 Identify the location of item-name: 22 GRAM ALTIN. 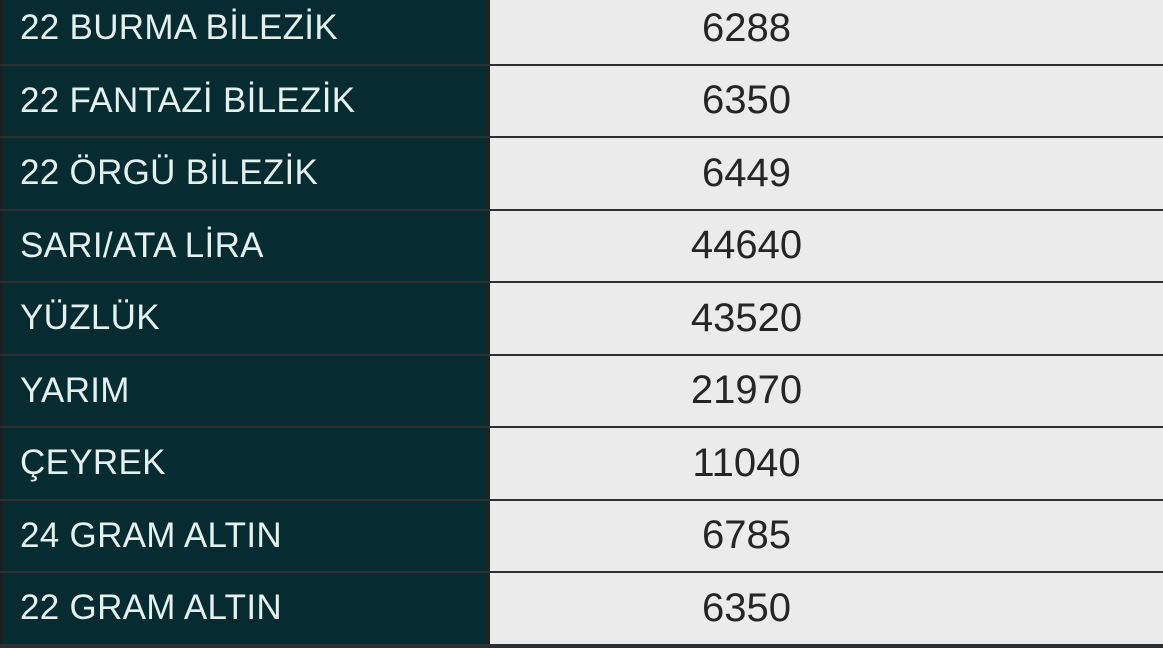
(245, 608).